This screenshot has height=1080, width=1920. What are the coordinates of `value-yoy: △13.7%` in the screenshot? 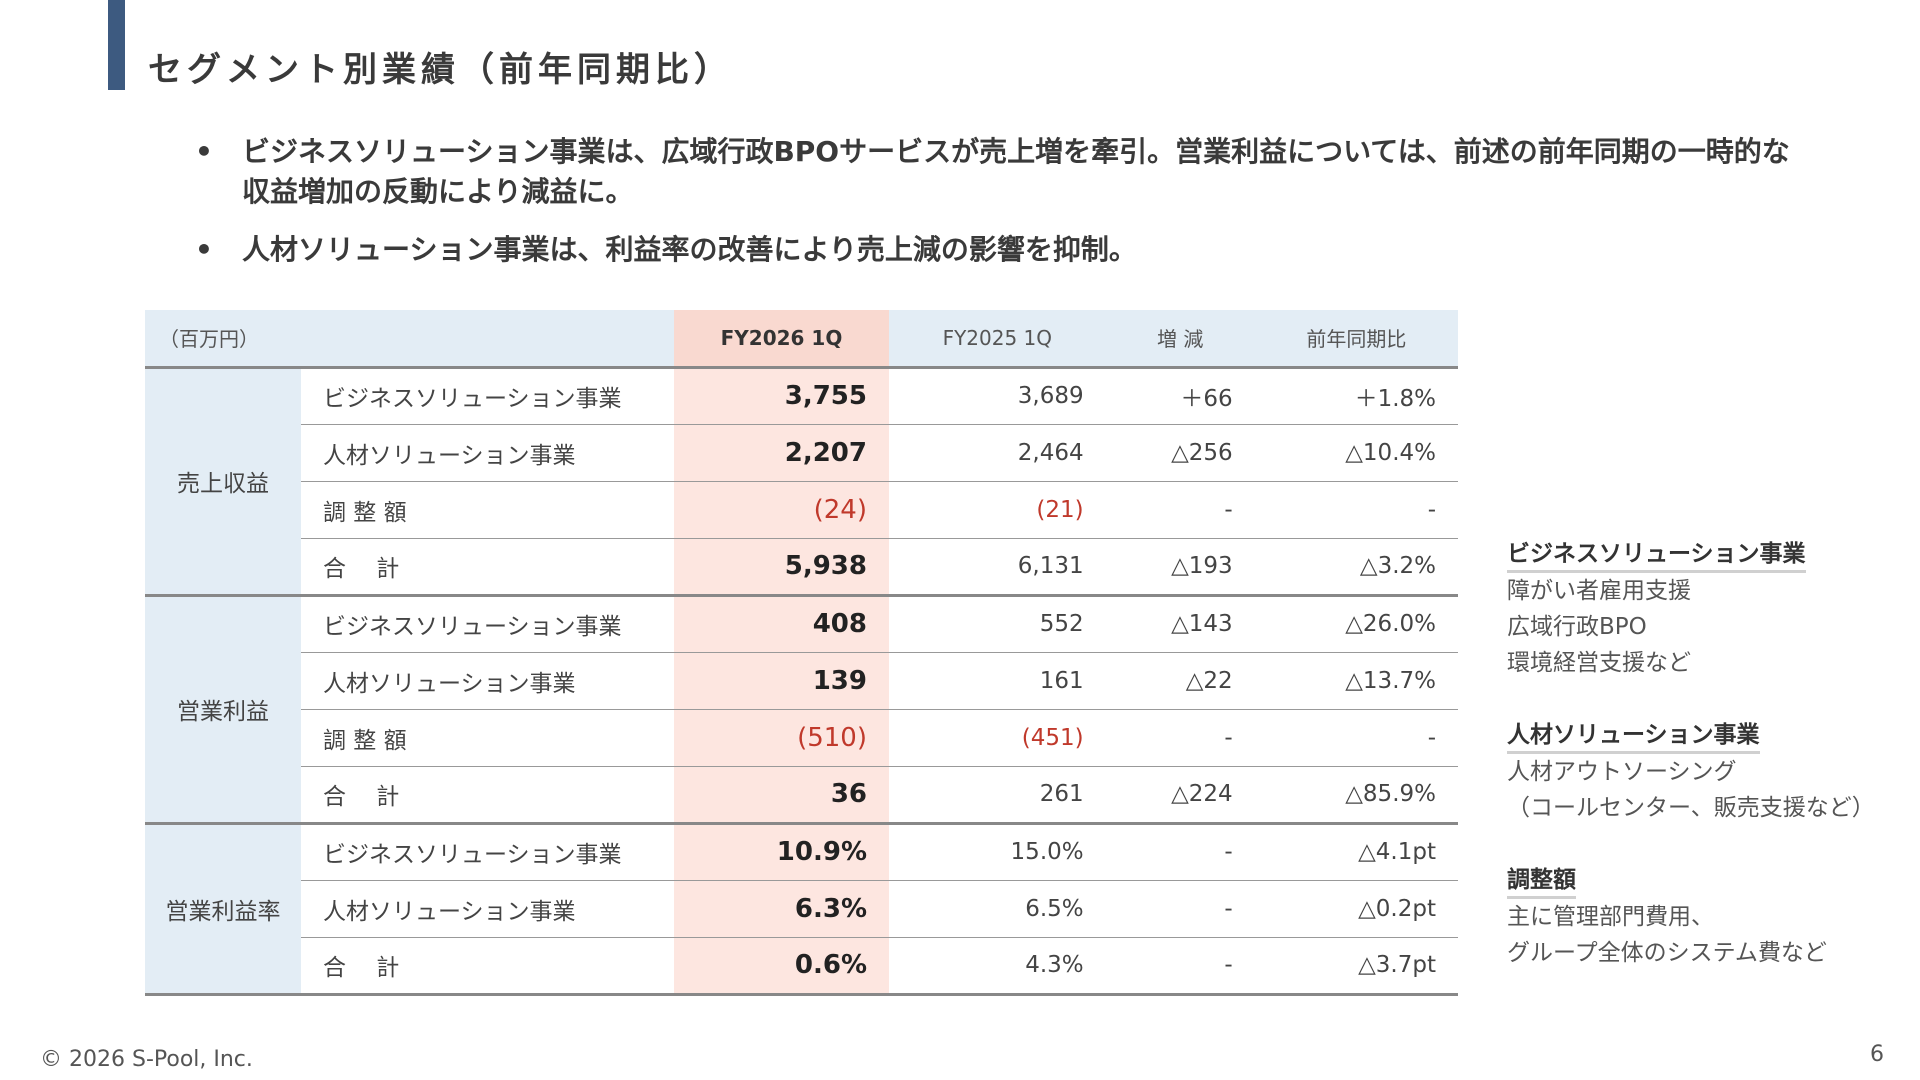 It's located at (1356, 681).